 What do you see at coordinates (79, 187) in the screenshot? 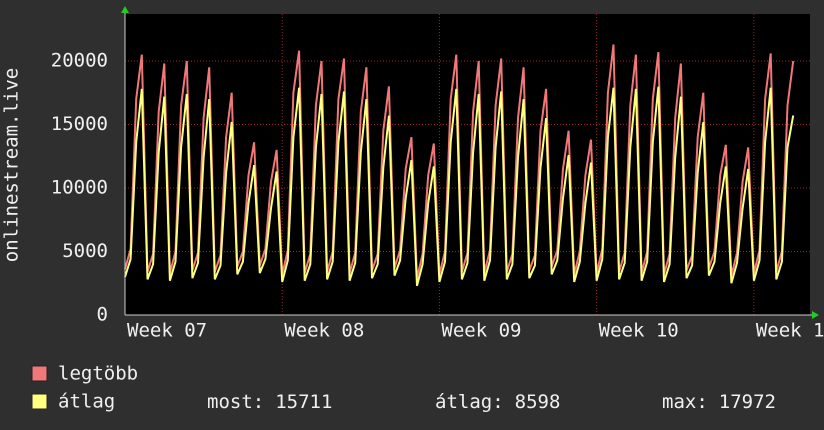
I see `y-tick-label: 10000` at bounding box center [79, 187].